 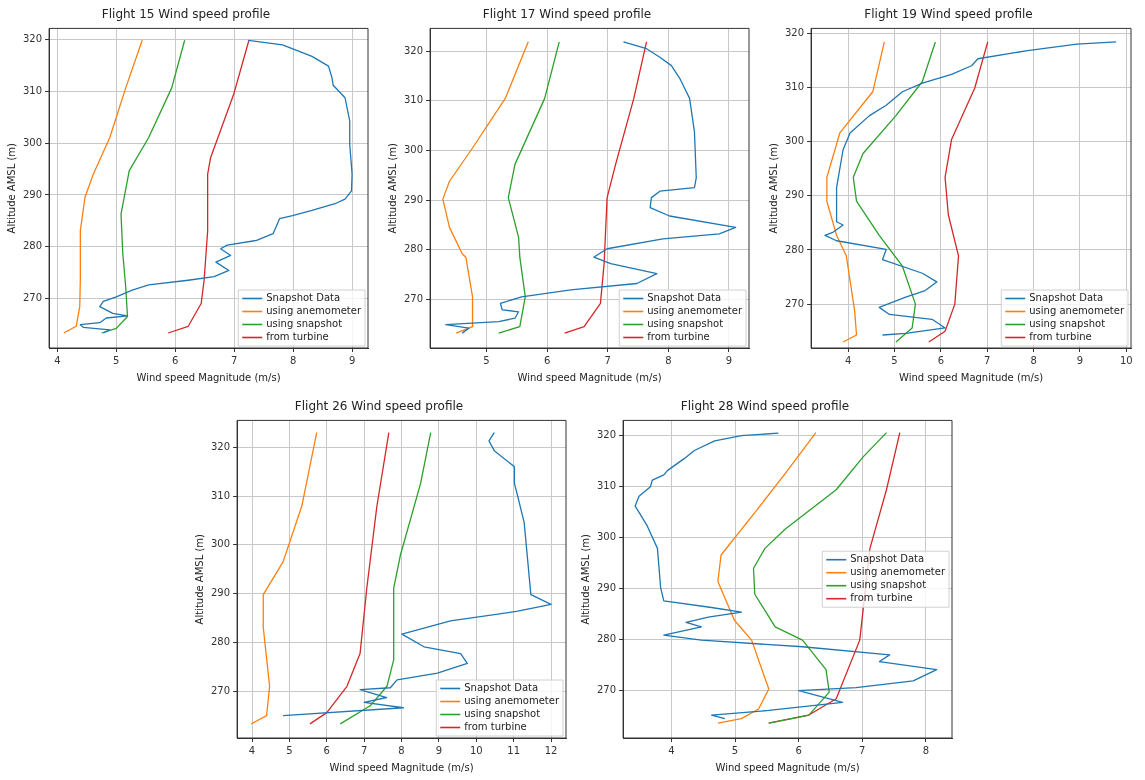 I want to click on chart-title: Flight 19 Wind speed profile, so click(x=948, y=14).